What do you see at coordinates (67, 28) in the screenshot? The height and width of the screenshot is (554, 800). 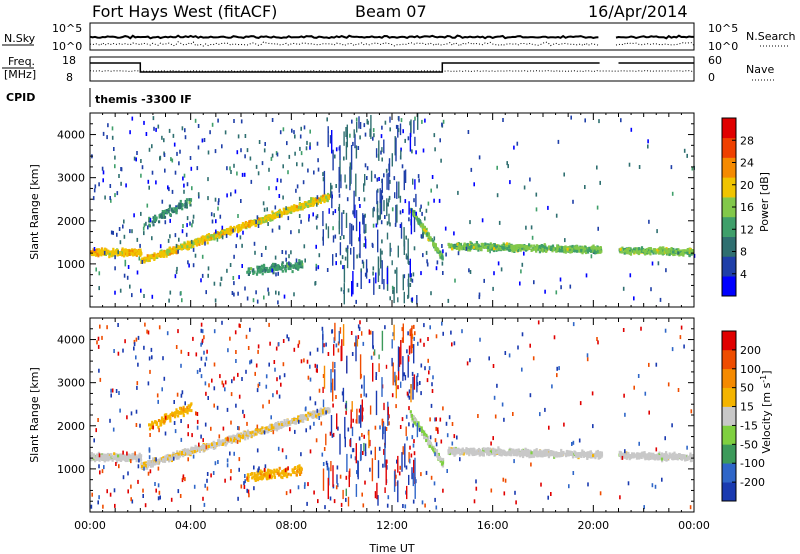 I see `nsky-tick-top: 10^5` at bounding box center [67, 28].